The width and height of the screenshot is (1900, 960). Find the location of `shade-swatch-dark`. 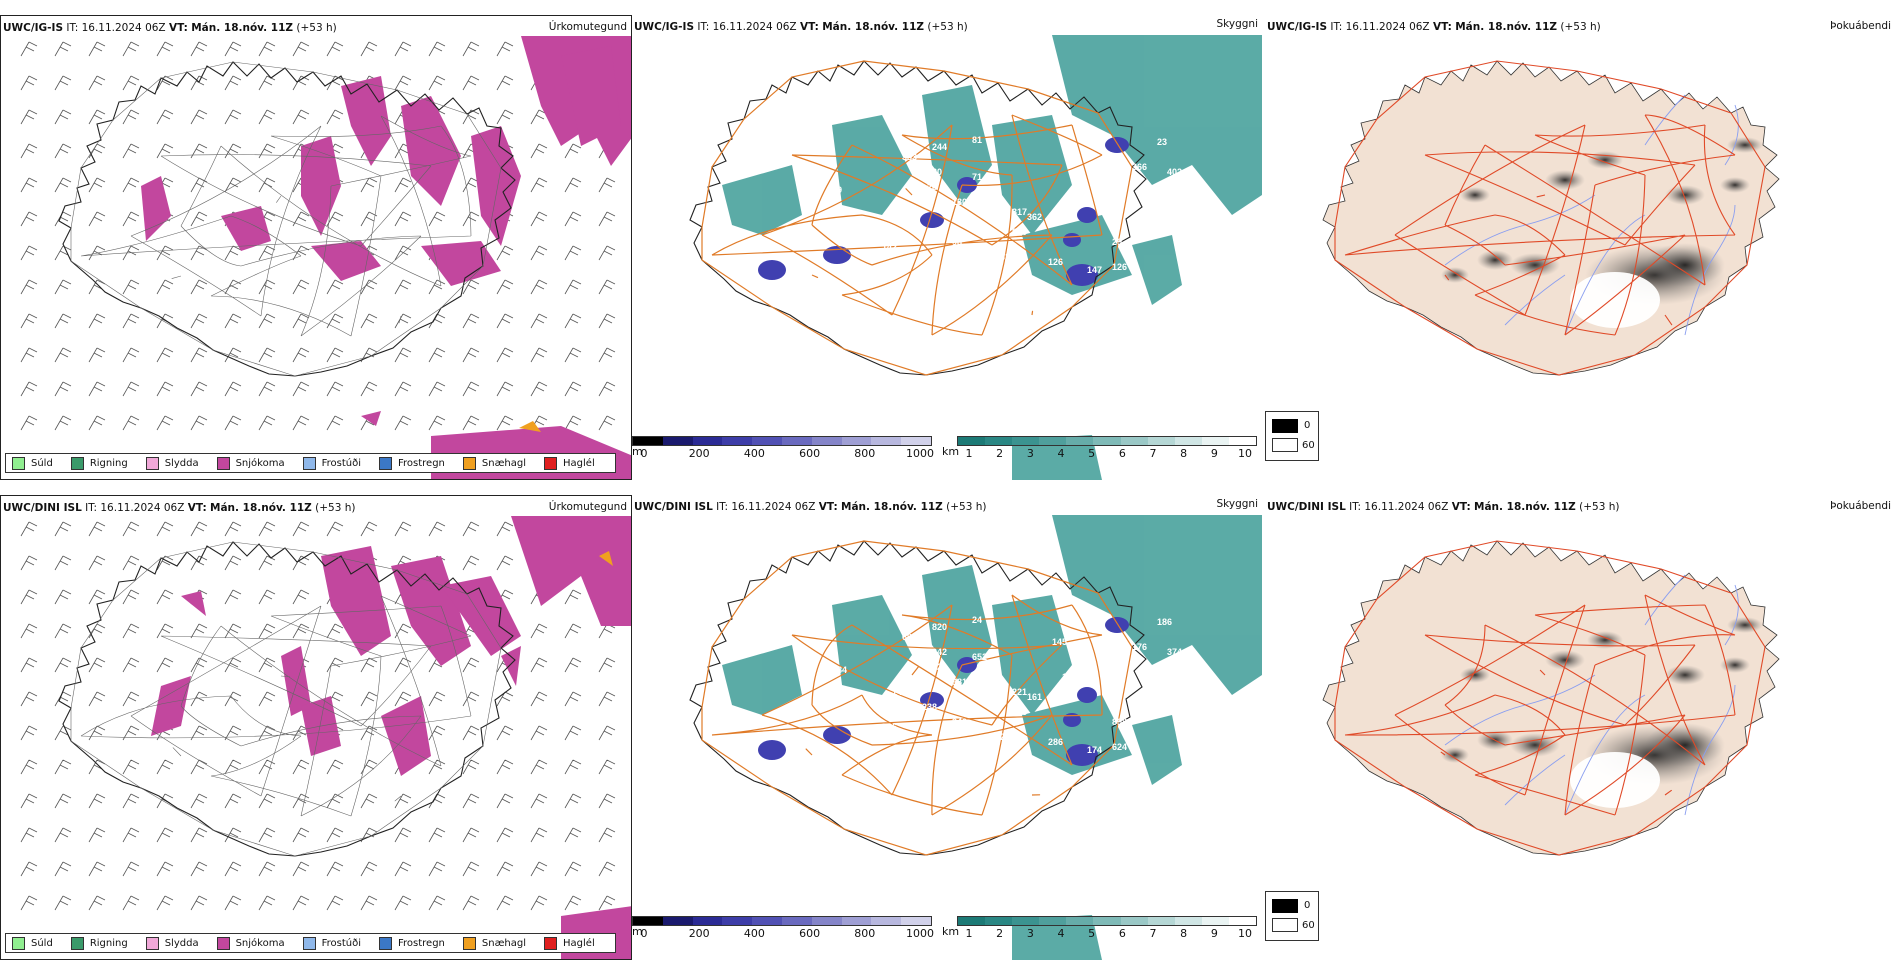

shade-swatch-dark is located at coordinates (1285, 426).